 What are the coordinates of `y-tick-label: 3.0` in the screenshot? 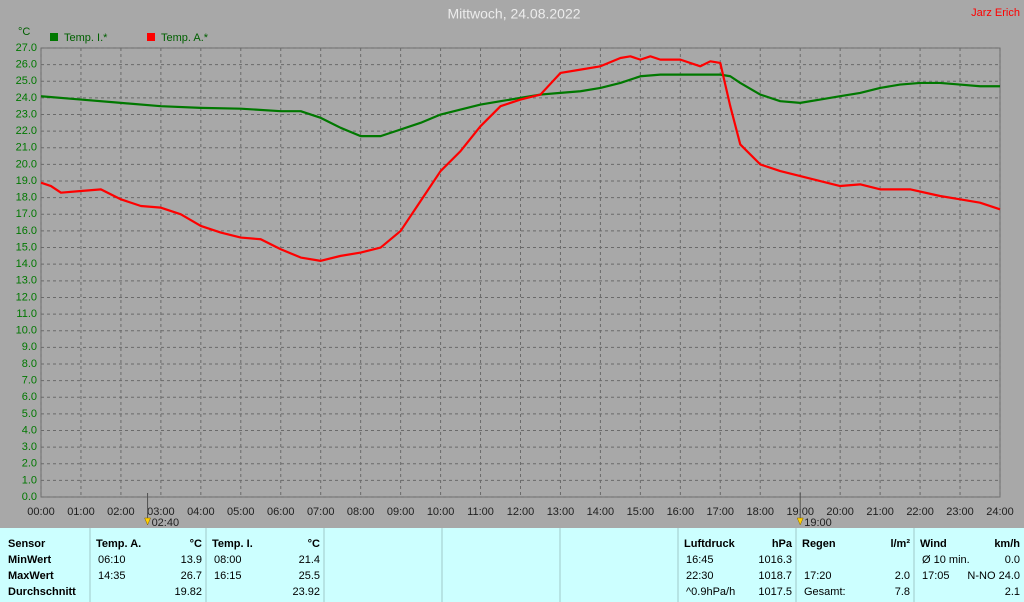 It's located at (29, 447).